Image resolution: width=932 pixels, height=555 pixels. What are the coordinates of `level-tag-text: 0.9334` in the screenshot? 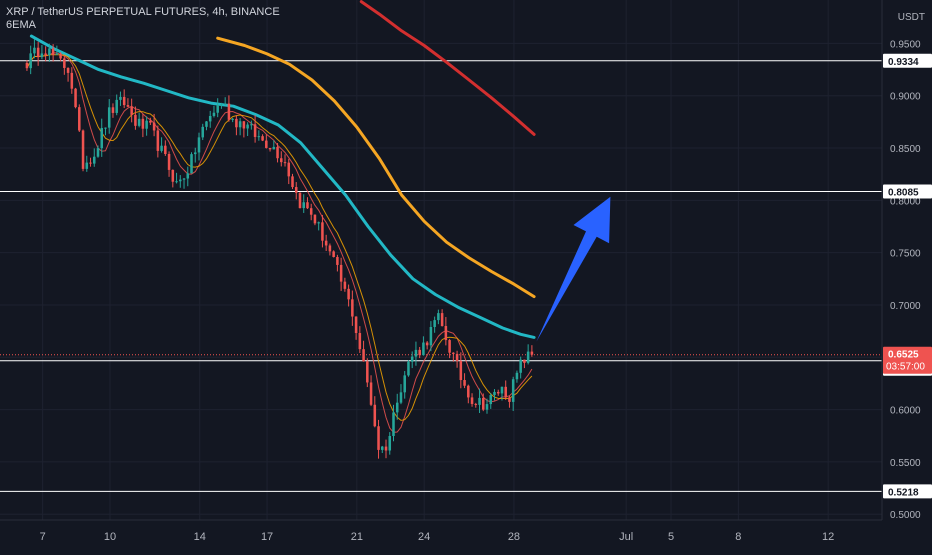 It's located at (903, 62).